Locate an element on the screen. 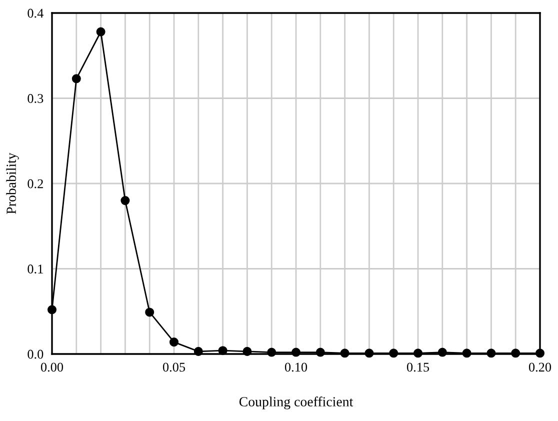 This screenshot has height=421, width=558. y-tick-label: 0.1 is located at coordinates (35, 269).